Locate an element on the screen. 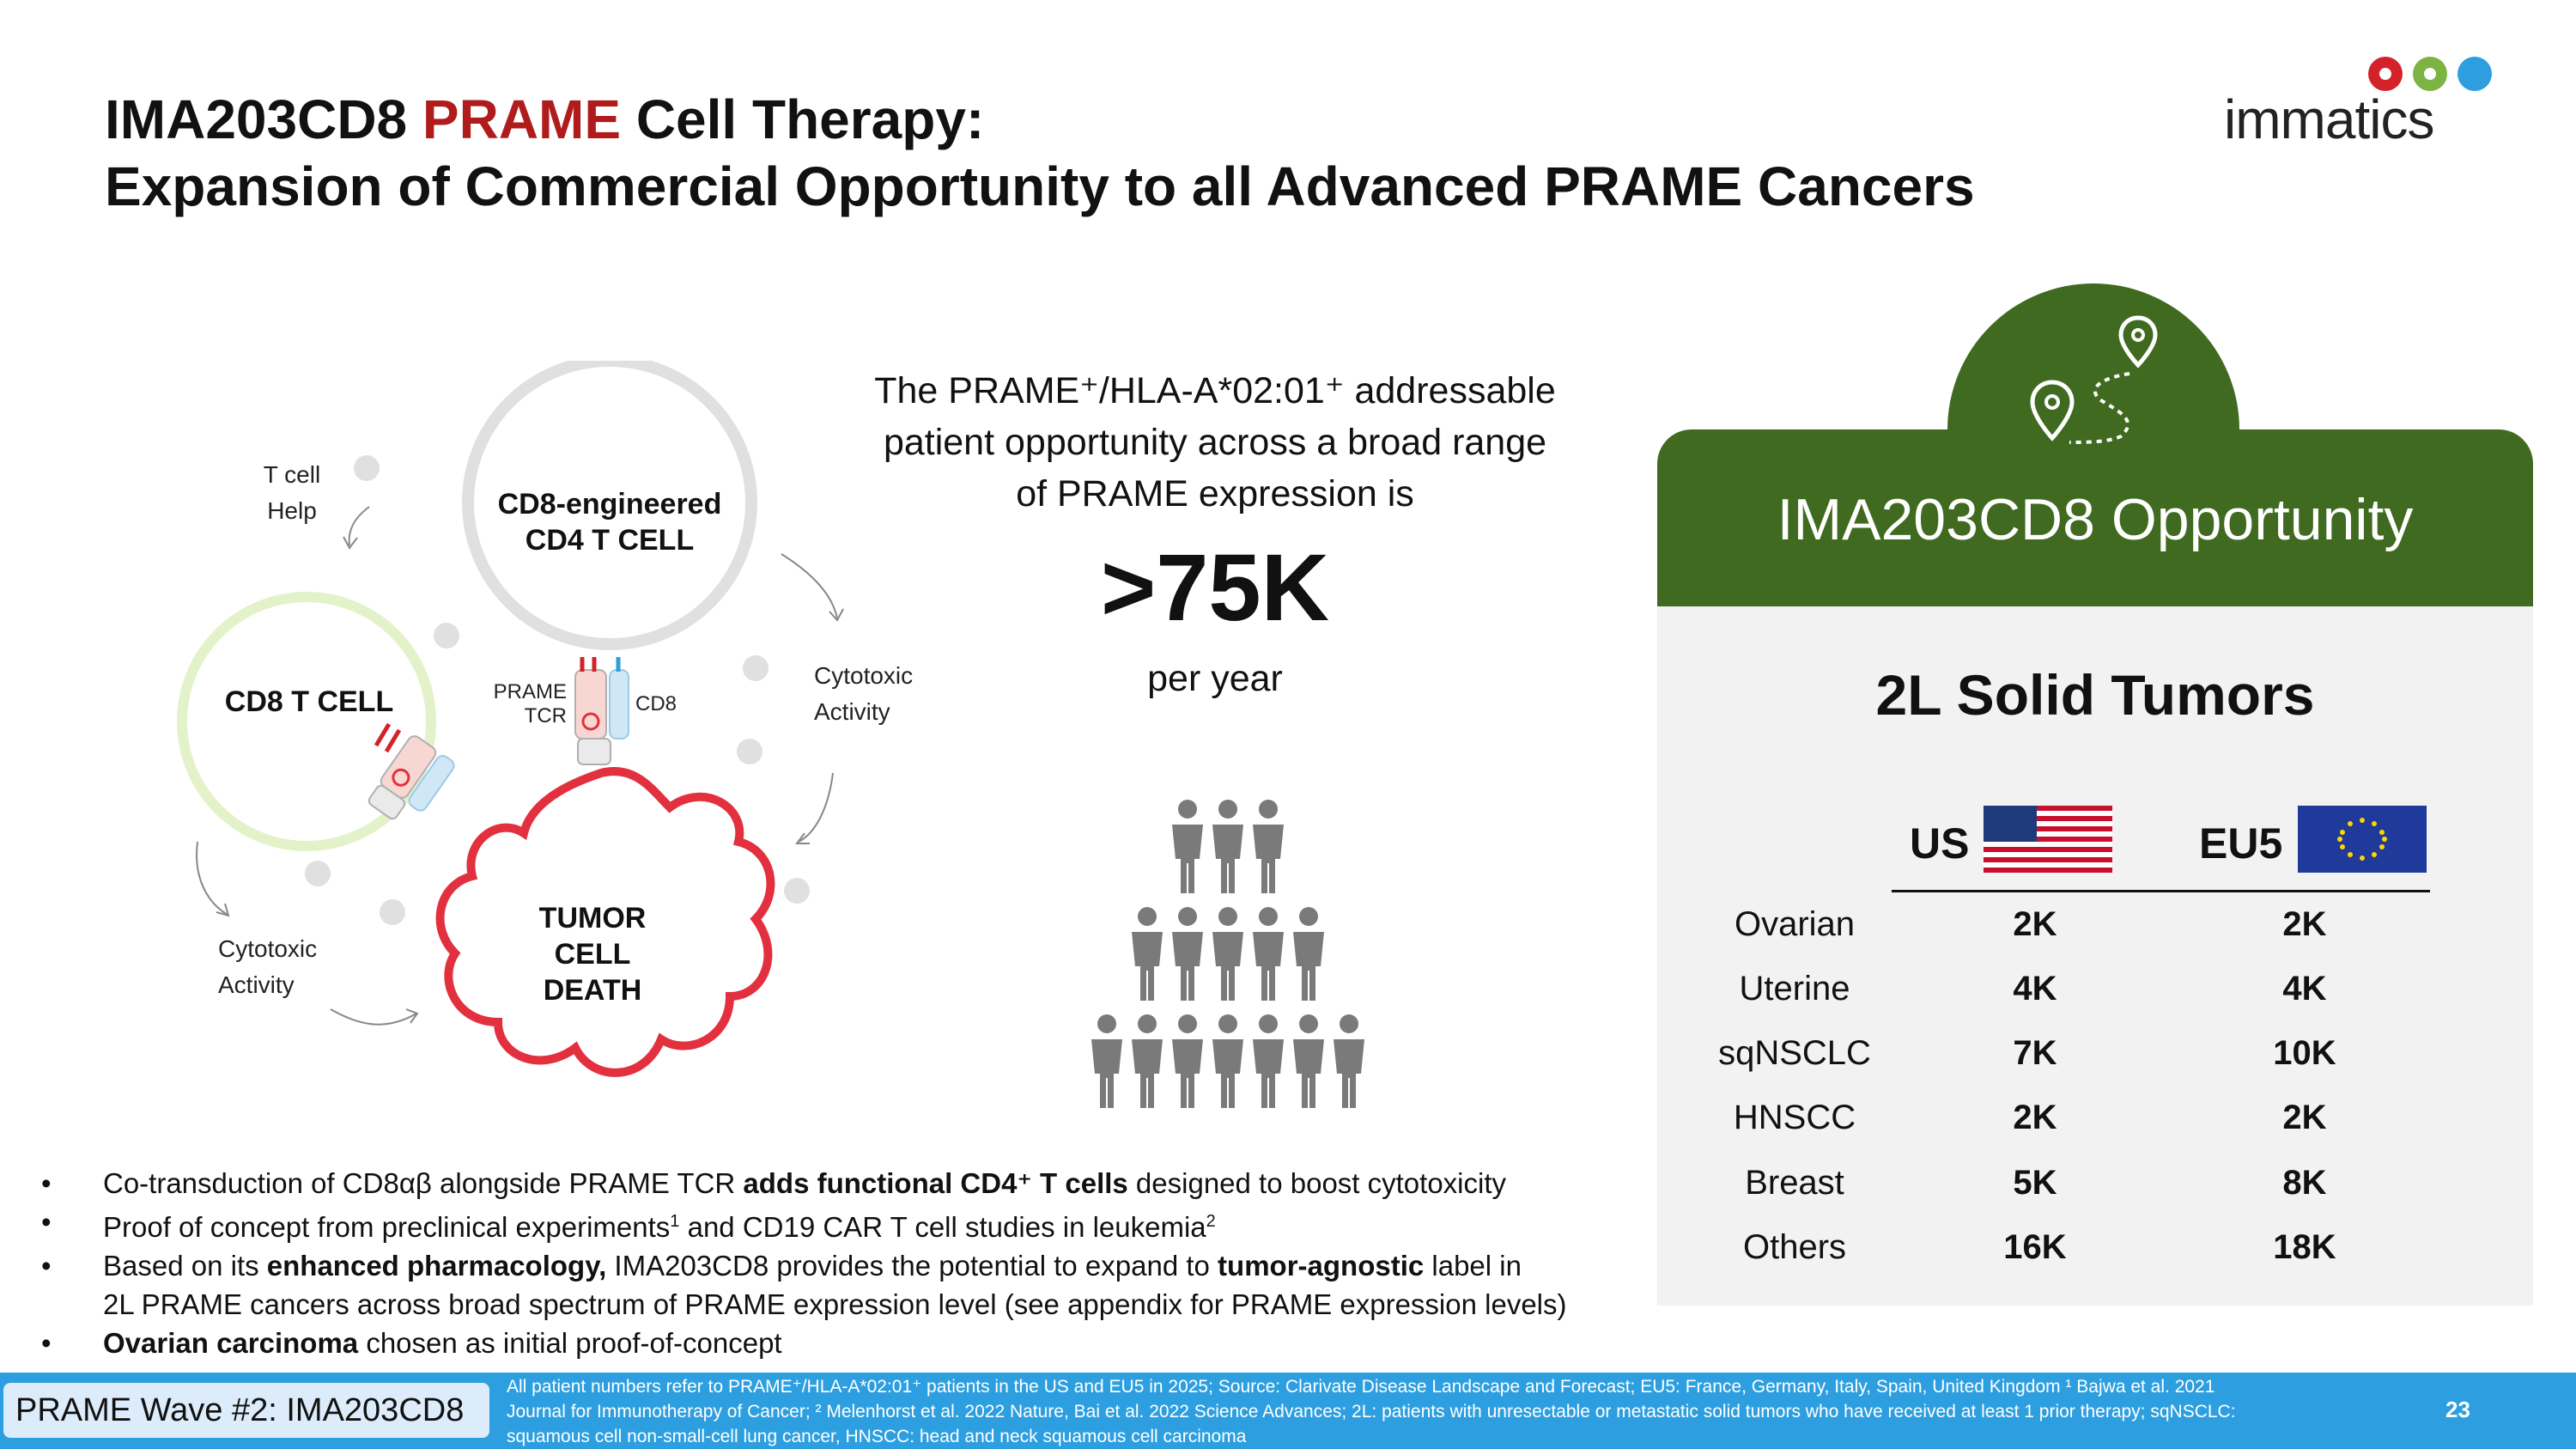 The width and height of the screenshot is (2576, 1449). row-label: Others is located at coordinates (1794, 1247).